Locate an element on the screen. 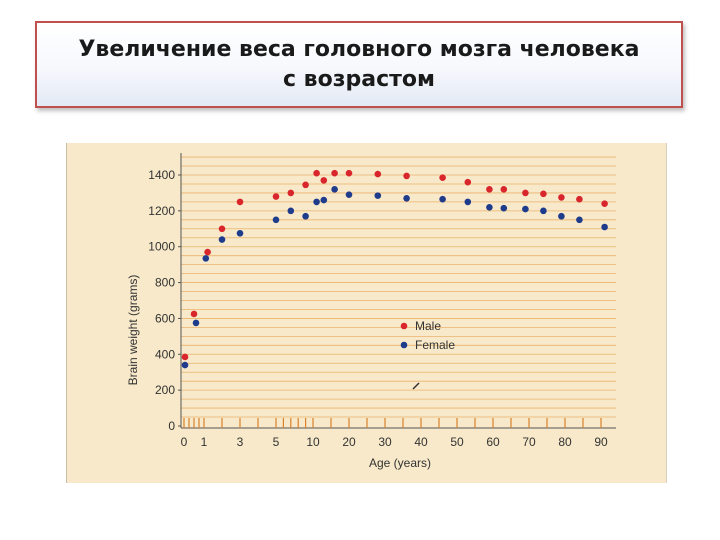  x-tick-label: 1 is located at coordinates (204, 442).